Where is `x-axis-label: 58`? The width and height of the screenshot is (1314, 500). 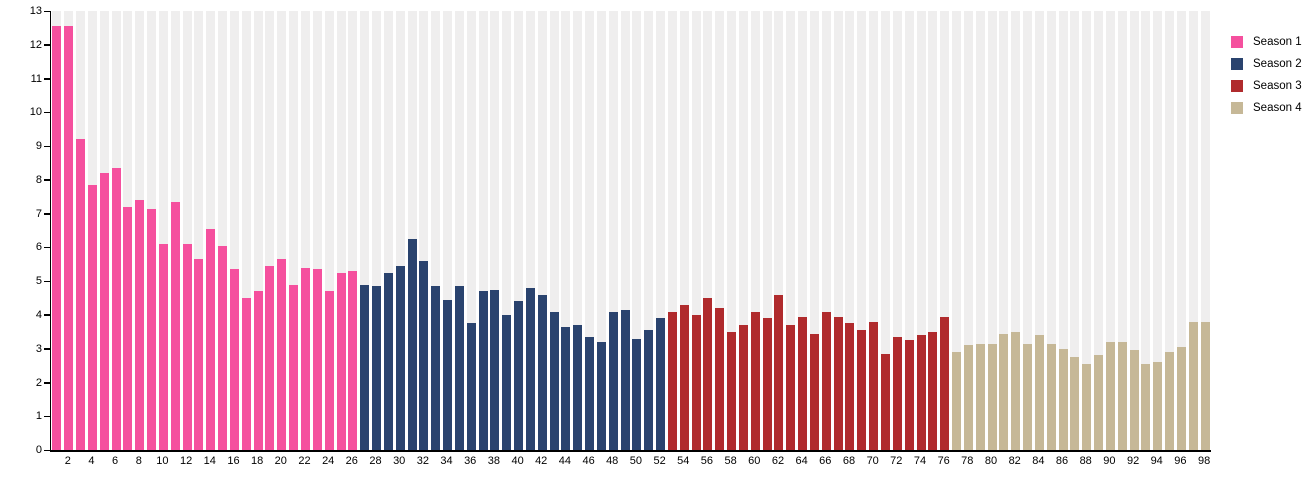 x-axis-label: 58 is located at coordinates (730, 461).